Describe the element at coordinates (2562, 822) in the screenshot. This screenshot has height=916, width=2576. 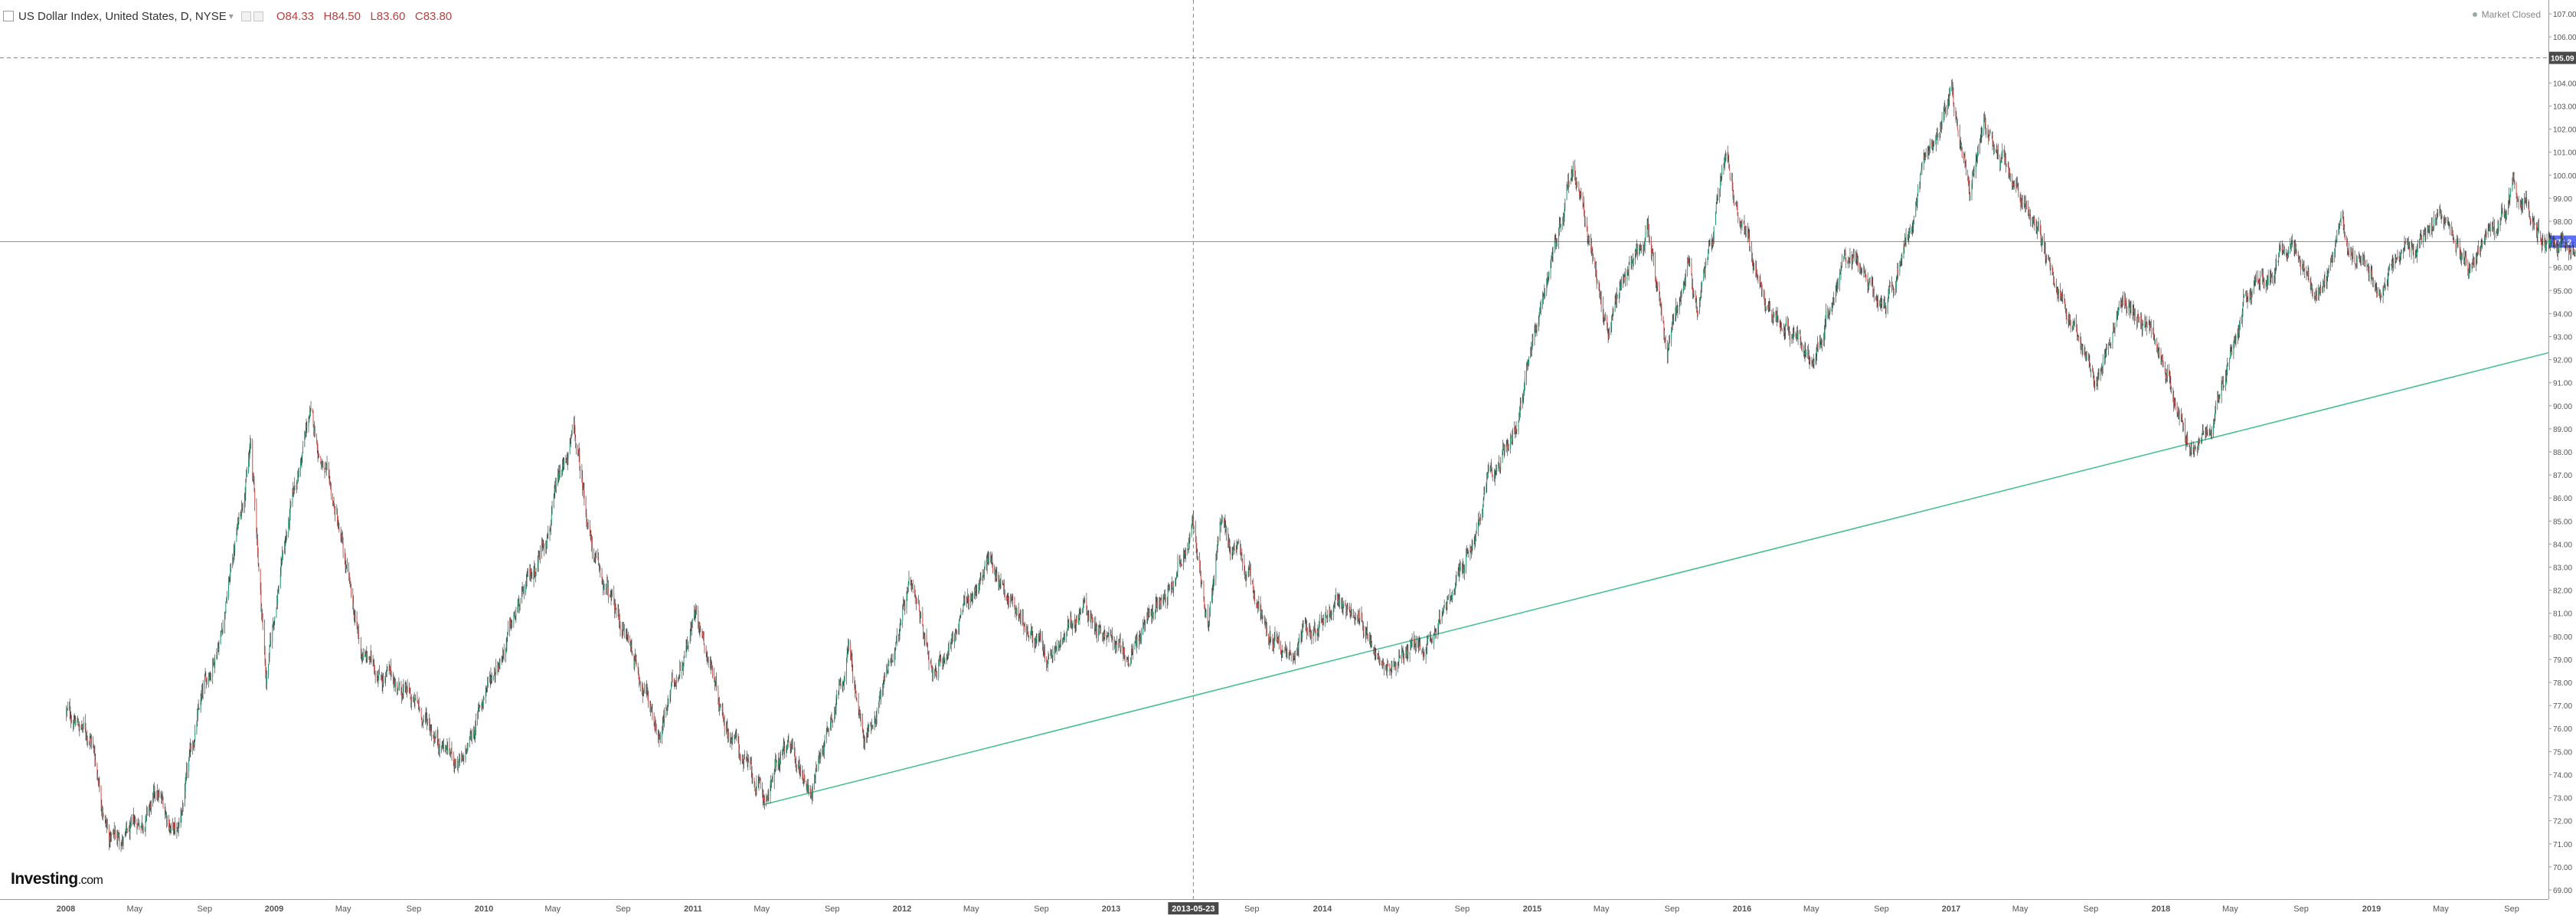
I see `y-tick-label: 72.00` at that location.